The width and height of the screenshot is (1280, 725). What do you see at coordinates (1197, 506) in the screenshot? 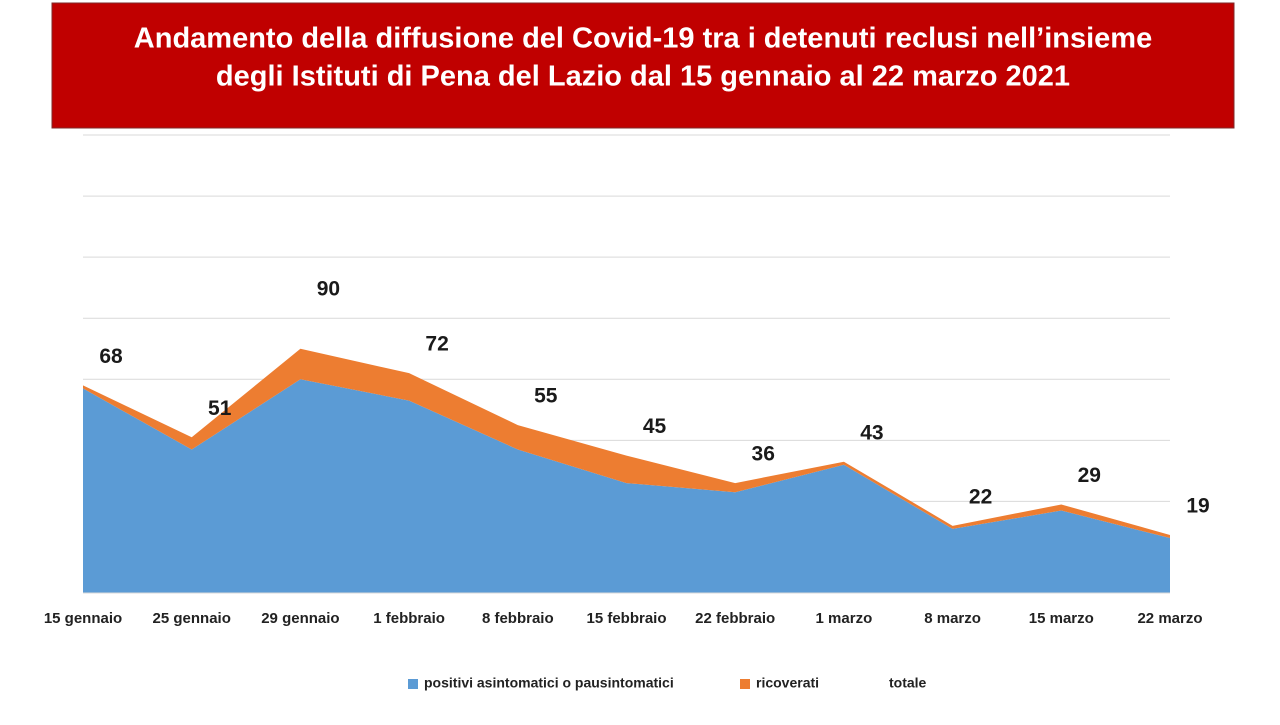
I see `data-label: 19` at bounding box center [1197, 506].